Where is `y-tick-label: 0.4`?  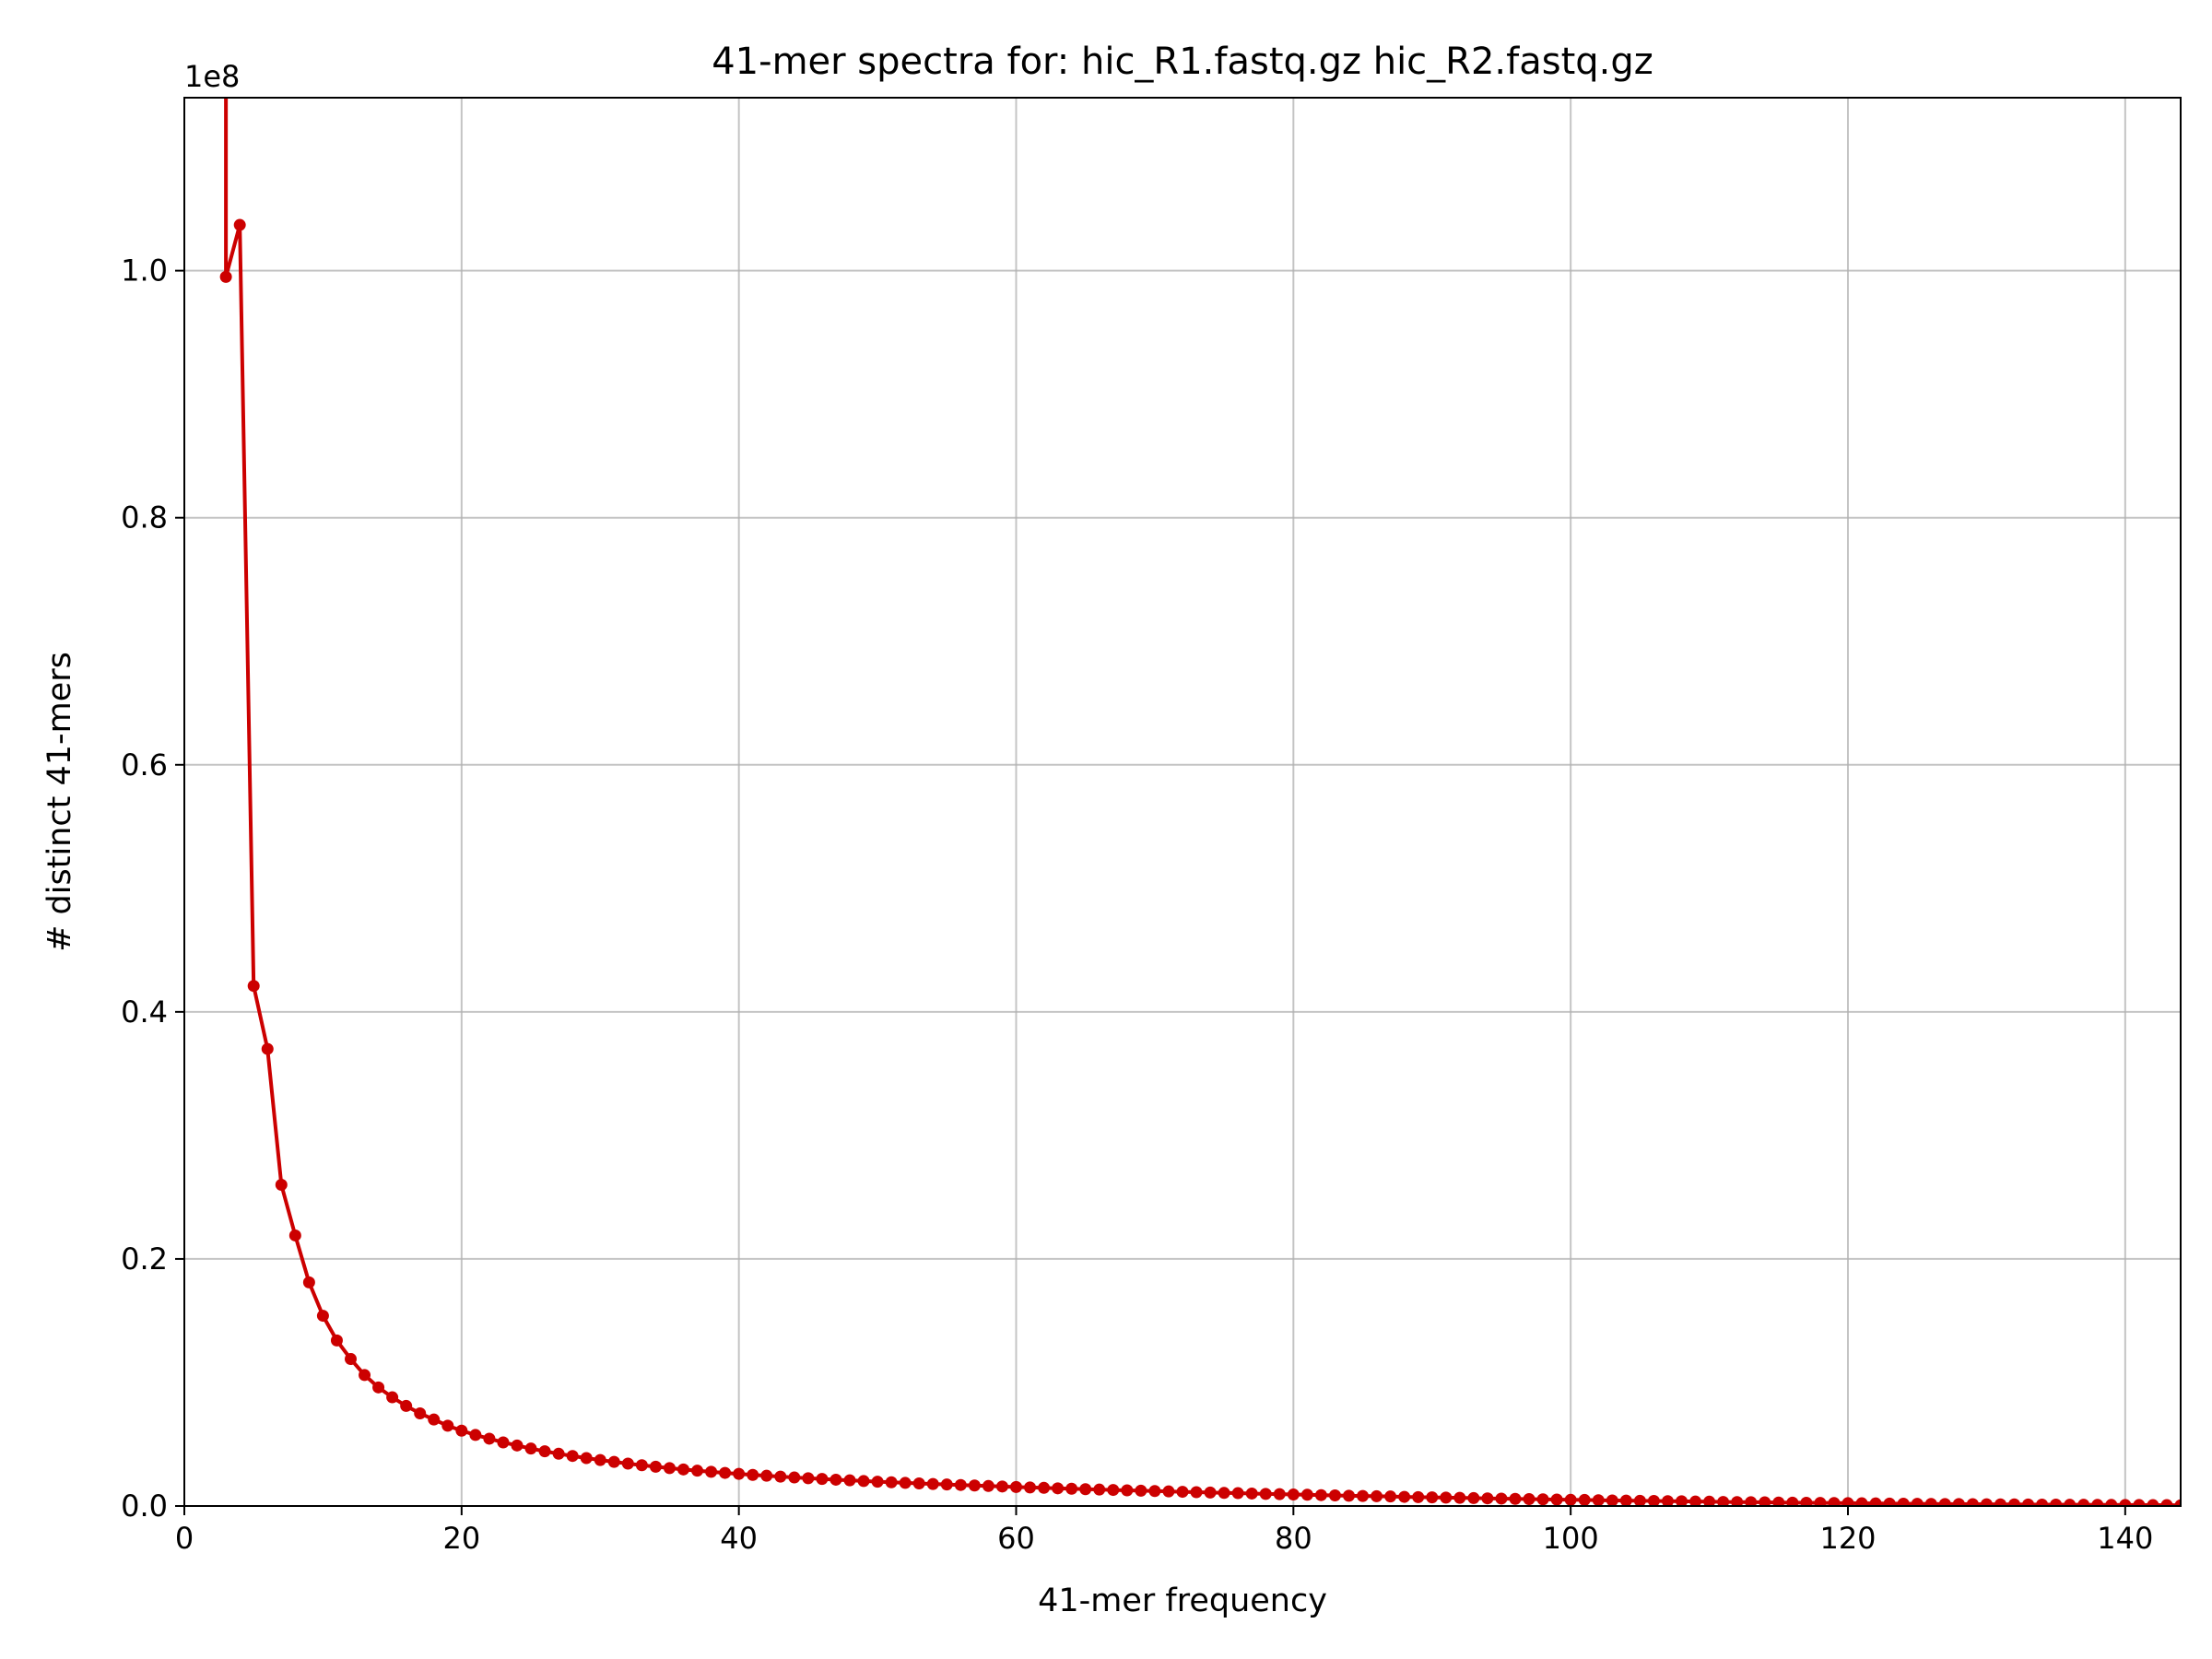
y-tick-label: 0.4 is located at coordinates (144, 1012).